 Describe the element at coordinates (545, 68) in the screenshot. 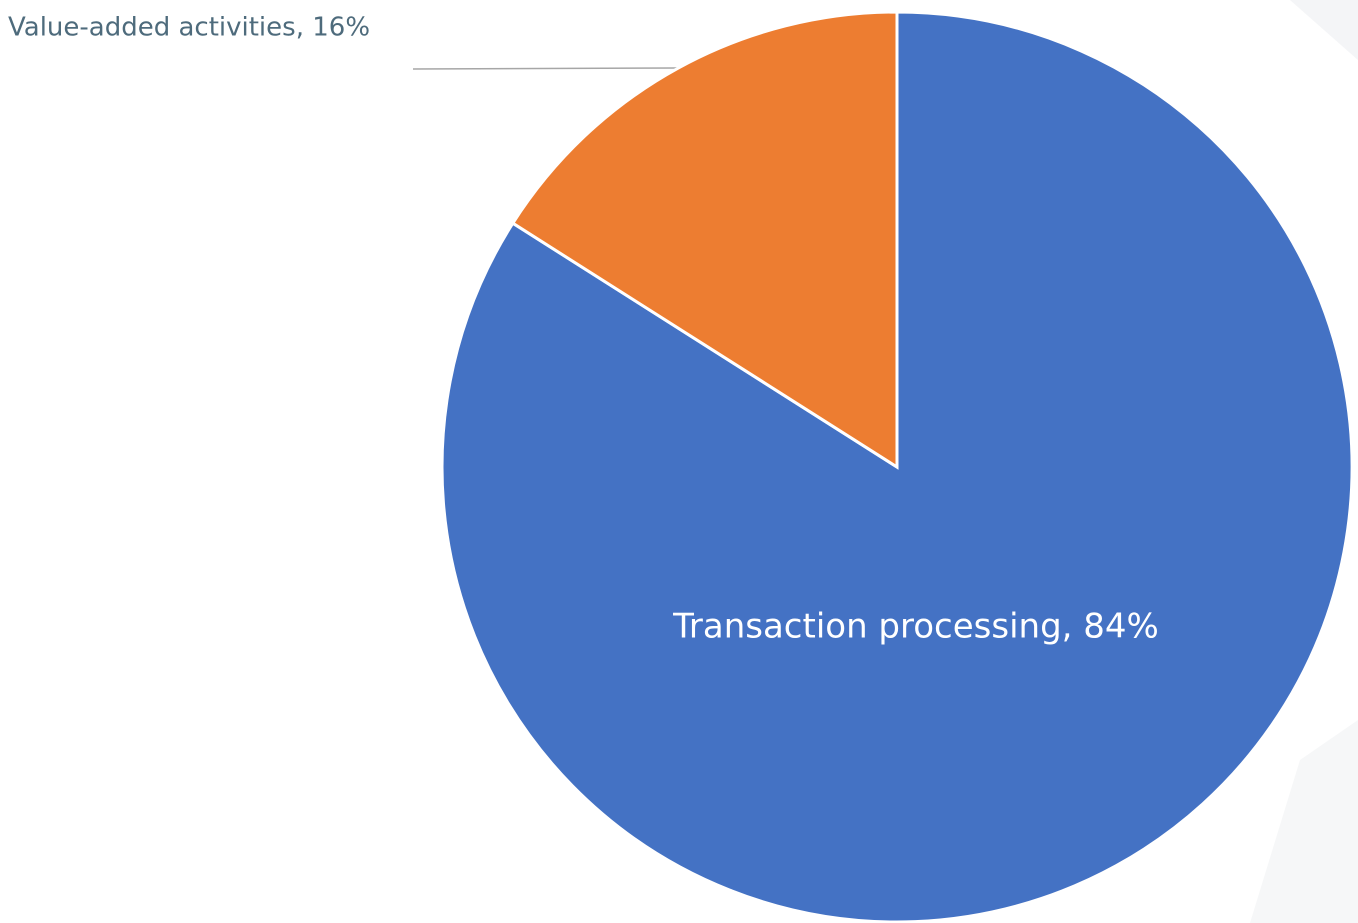

I see `leader-line` at that location.